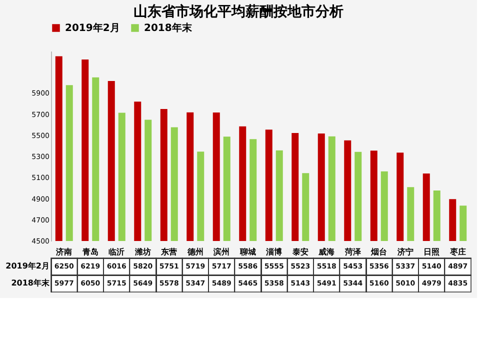 The width and height of the screenshot is (500, 362). I want to click on x-tick-label: 德州, so click(195, 252).